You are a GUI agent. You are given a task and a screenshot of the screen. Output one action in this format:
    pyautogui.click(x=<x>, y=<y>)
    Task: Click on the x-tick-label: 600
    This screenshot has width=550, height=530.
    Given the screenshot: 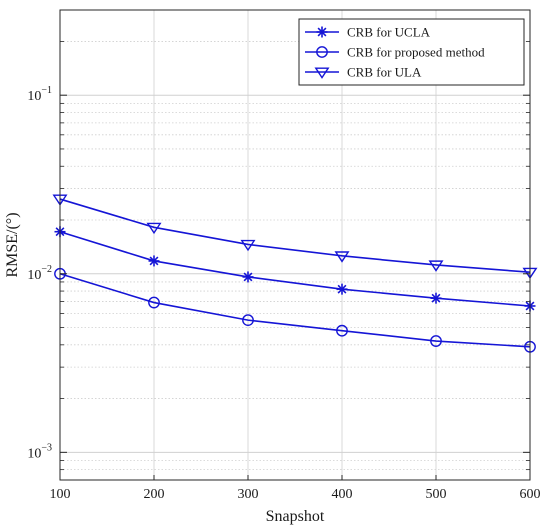 What is the action you would take?
    pyautogui.click(x=530, y=494)
    